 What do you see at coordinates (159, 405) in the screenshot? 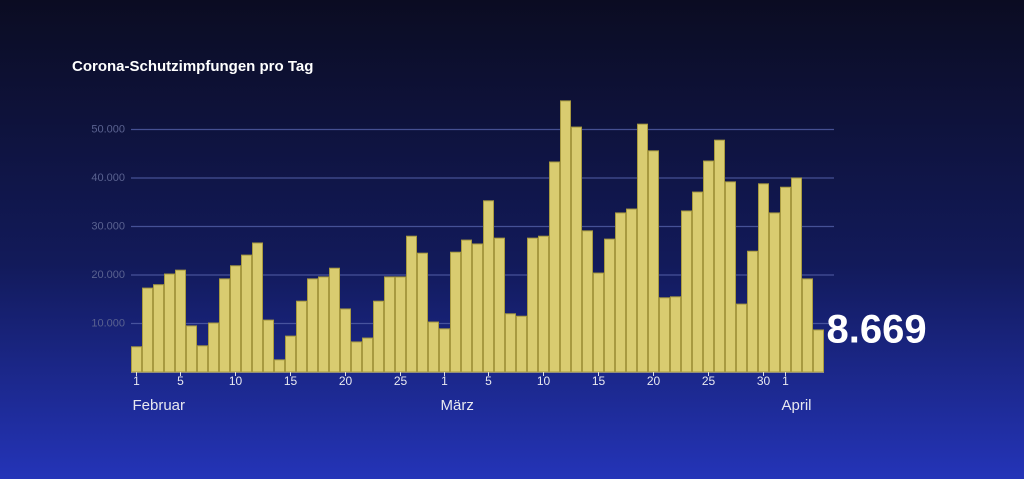
I see `month-label: Februar` at bounding box center [159, 405].